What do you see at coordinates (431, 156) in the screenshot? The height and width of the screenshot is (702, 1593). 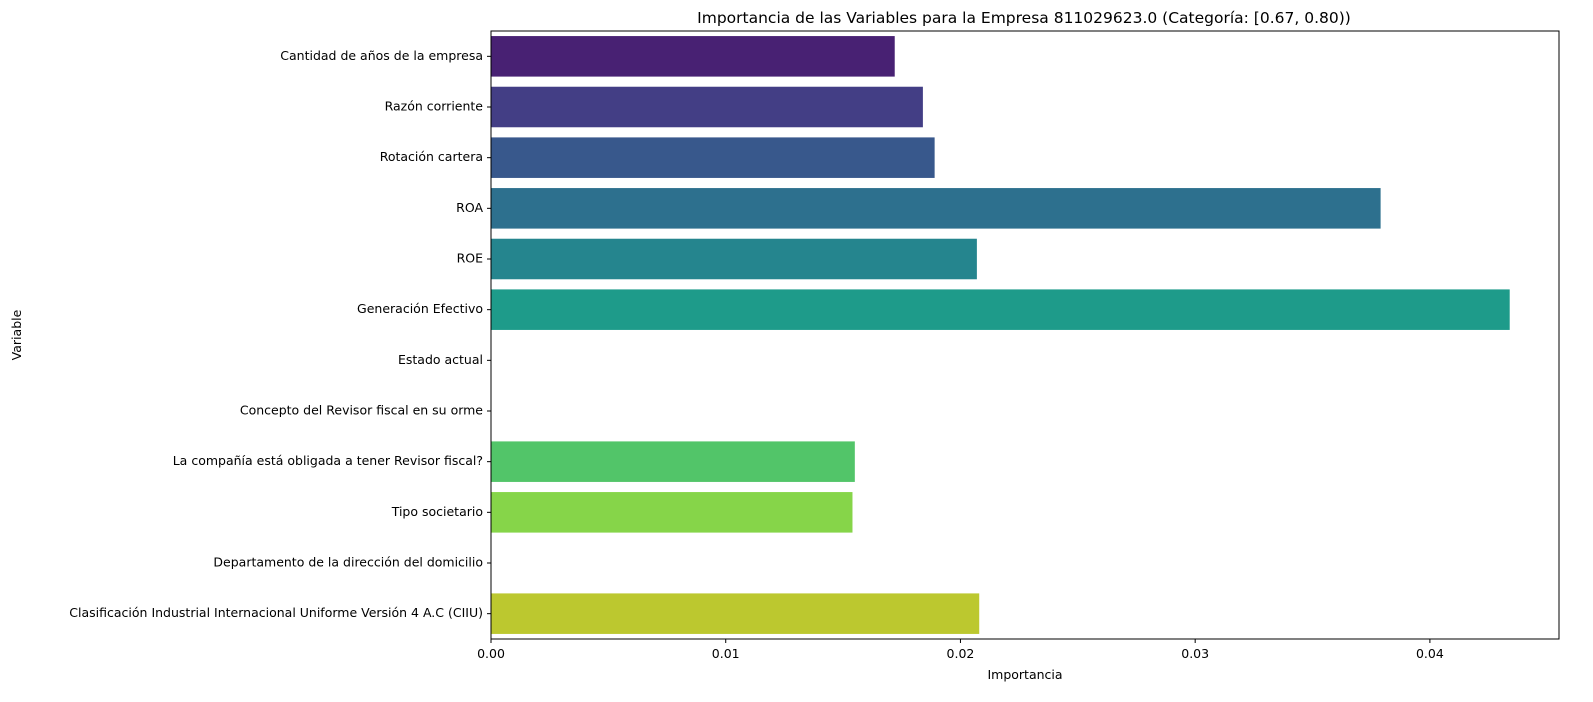 I see `category-label: Rotación cartera` at bounding box center [431, 156].